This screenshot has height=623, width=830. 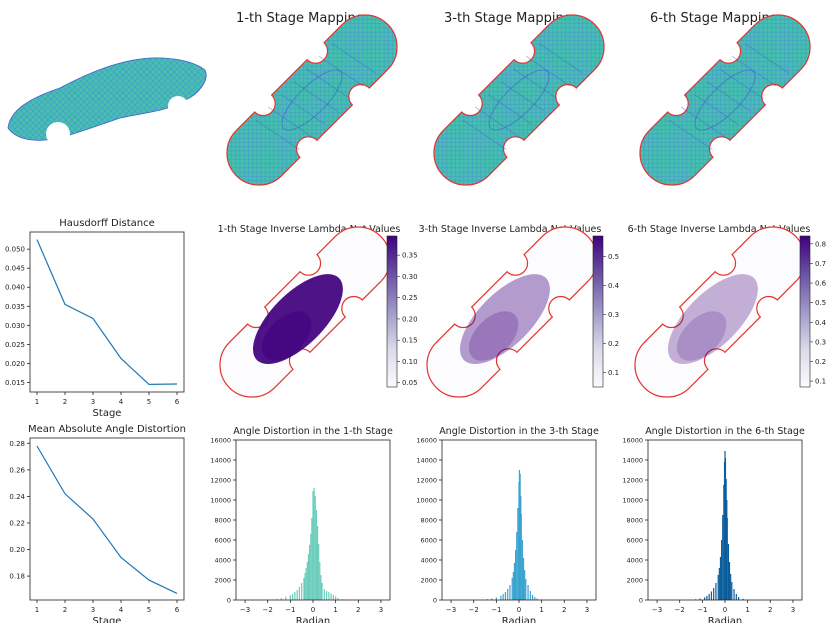 I want to click on x-tick-label: 0, so click(x=519, y=610).